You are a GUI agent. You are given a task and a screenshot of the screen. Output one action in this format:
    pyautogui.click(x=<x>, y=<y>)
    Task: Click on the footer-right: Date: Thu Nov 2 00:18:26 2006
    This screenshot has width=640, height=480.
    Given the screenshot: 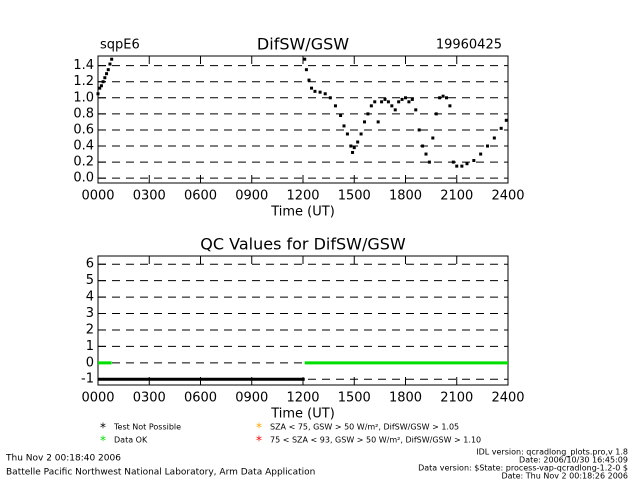 What is the action you would take?
    pyautogui.click(x=564, y=476)
    